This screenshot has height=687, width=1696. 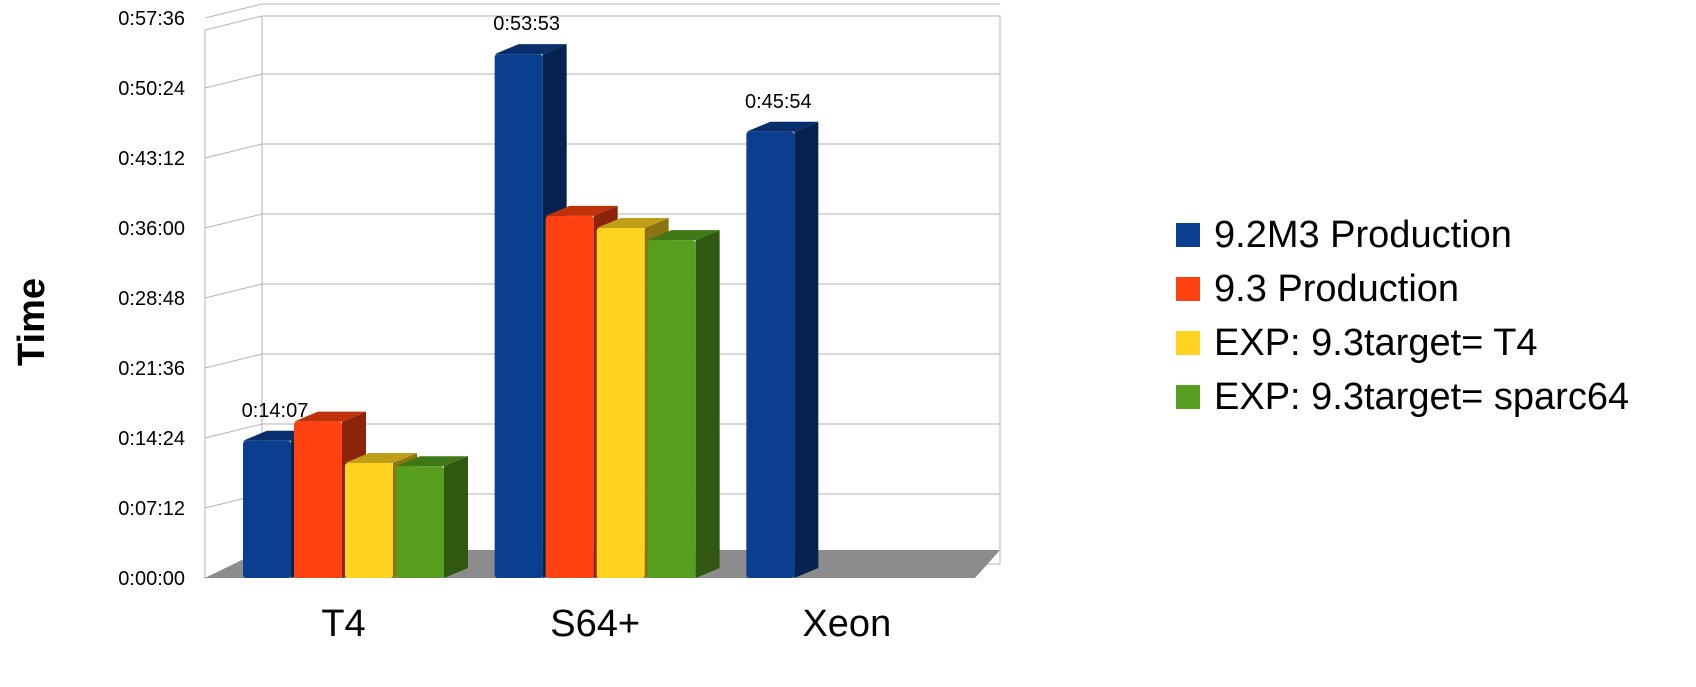 I want to click on legend-label: 9.3 Production, so click(x=1337, y=288).